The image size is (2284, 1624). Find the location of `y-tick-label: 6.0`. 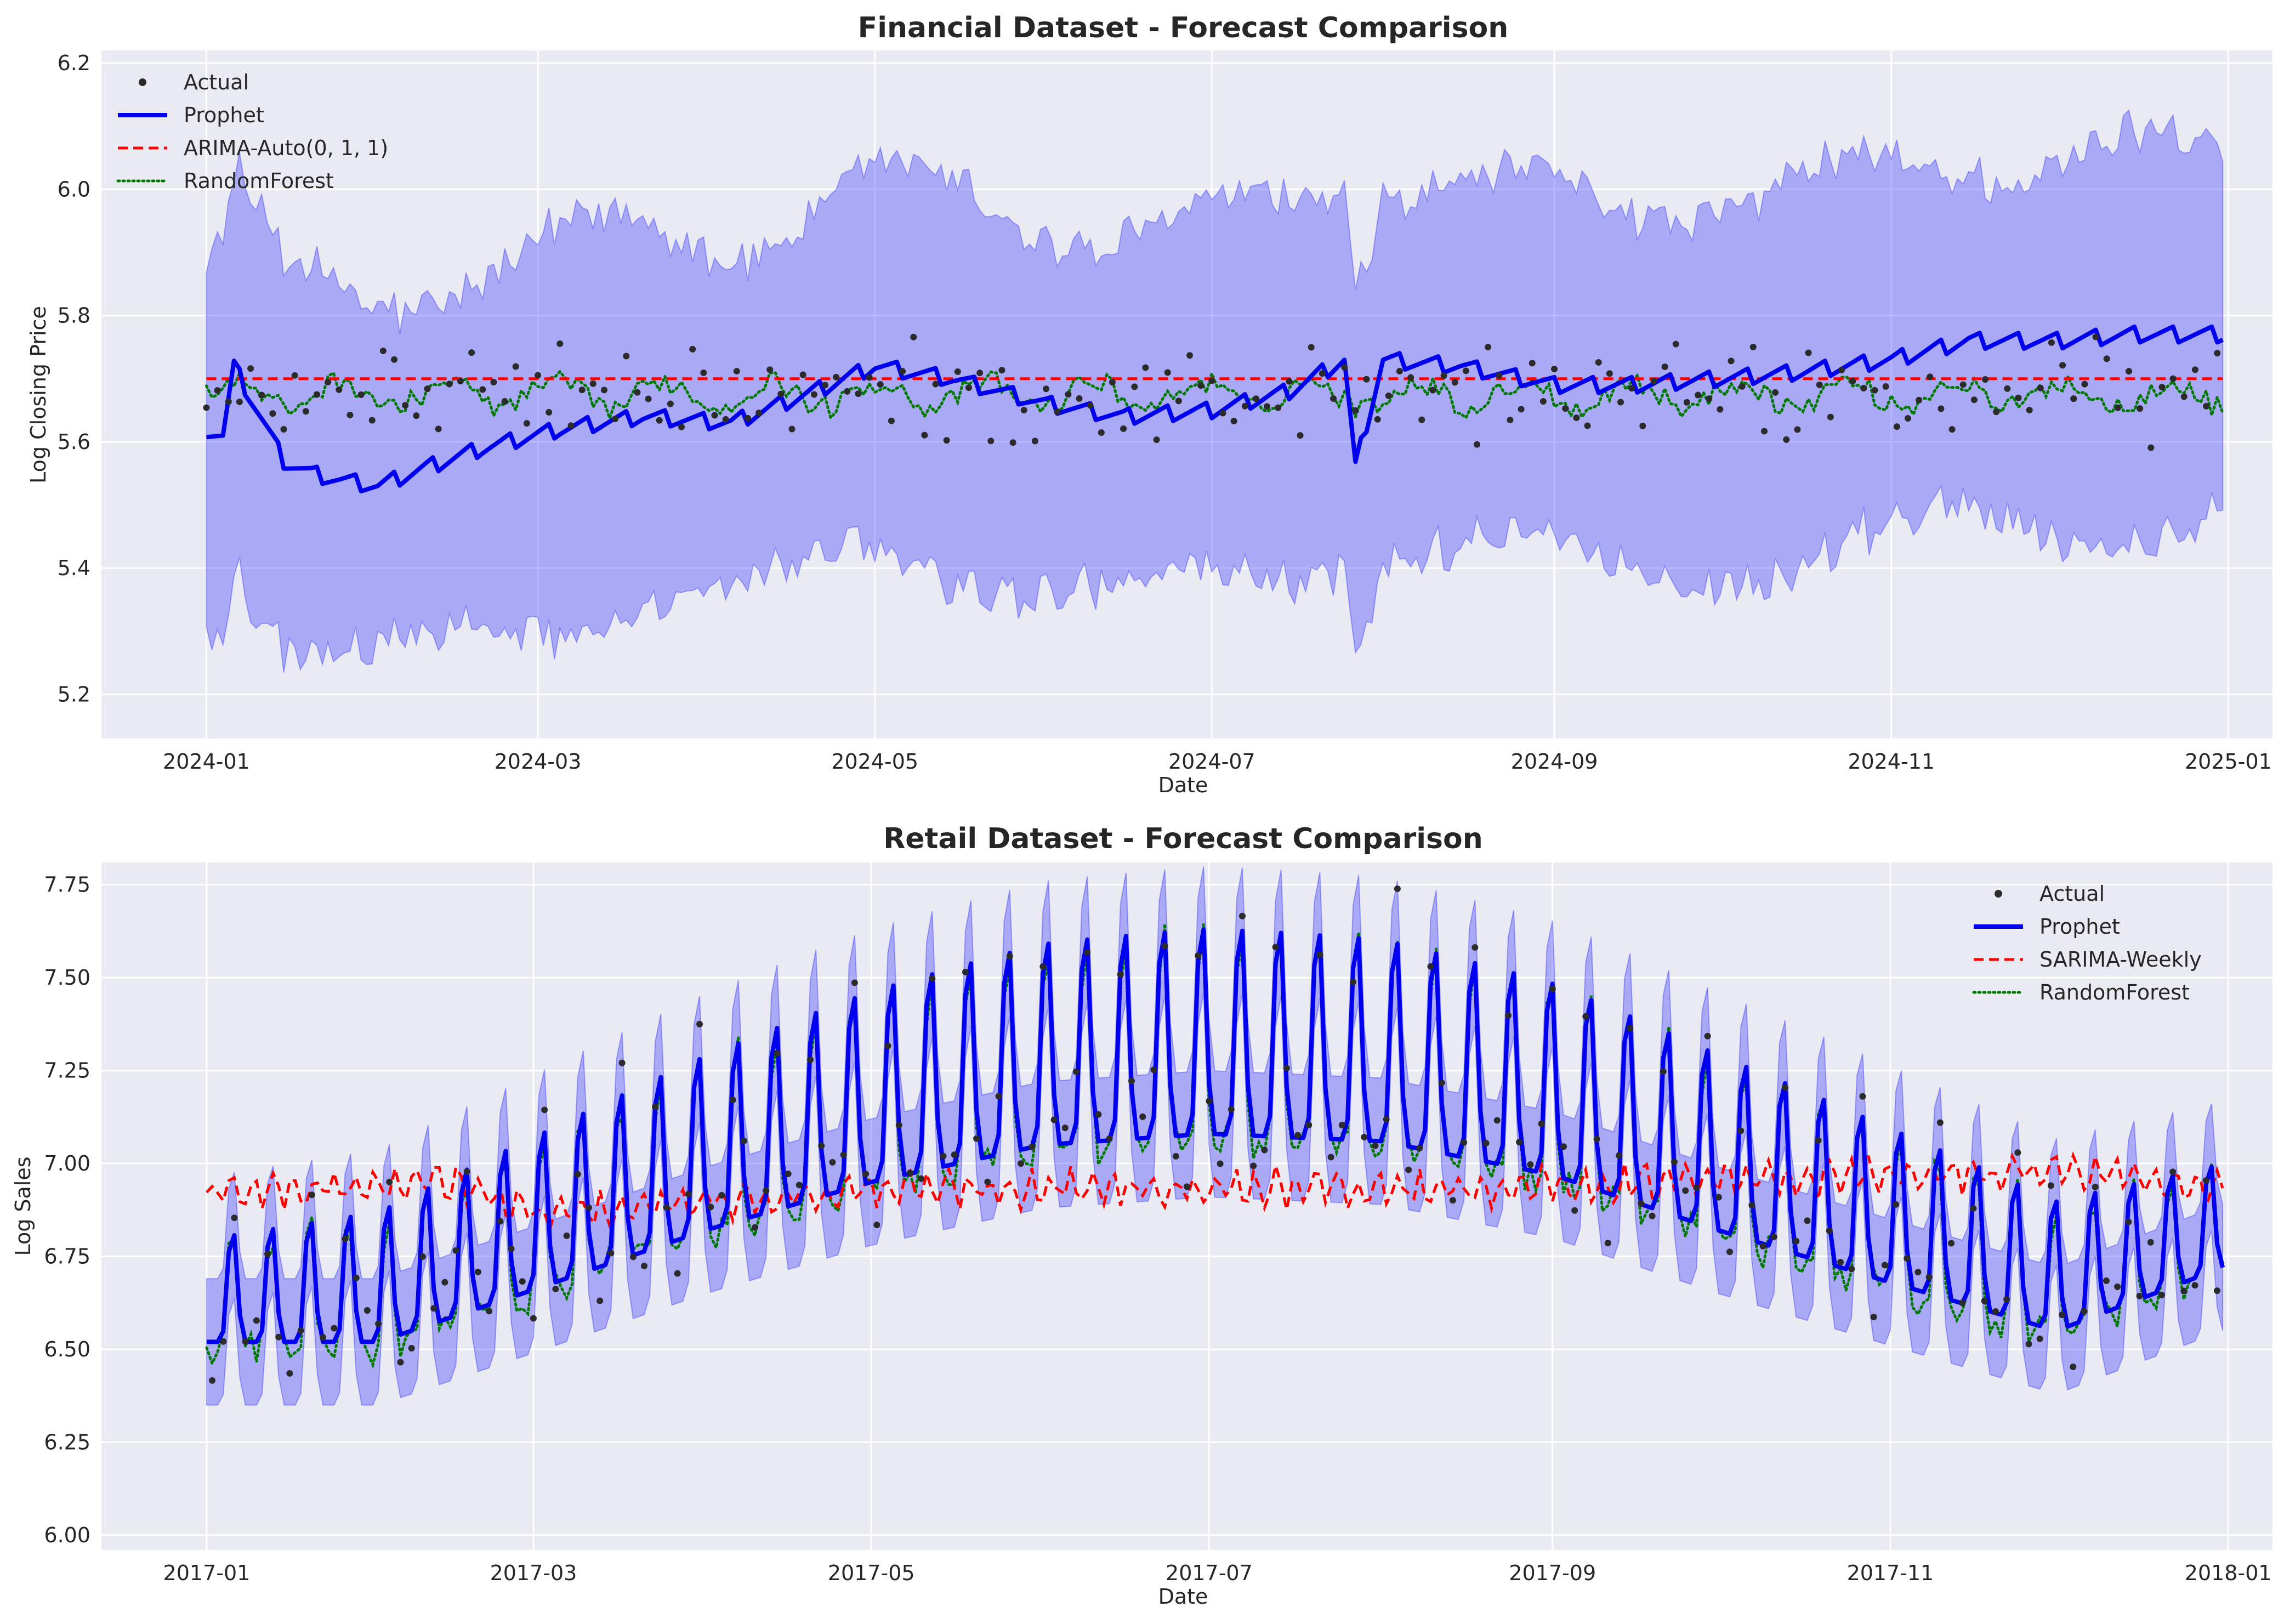

y-tick-label: 6.0 is located at coordinates (74, 189).